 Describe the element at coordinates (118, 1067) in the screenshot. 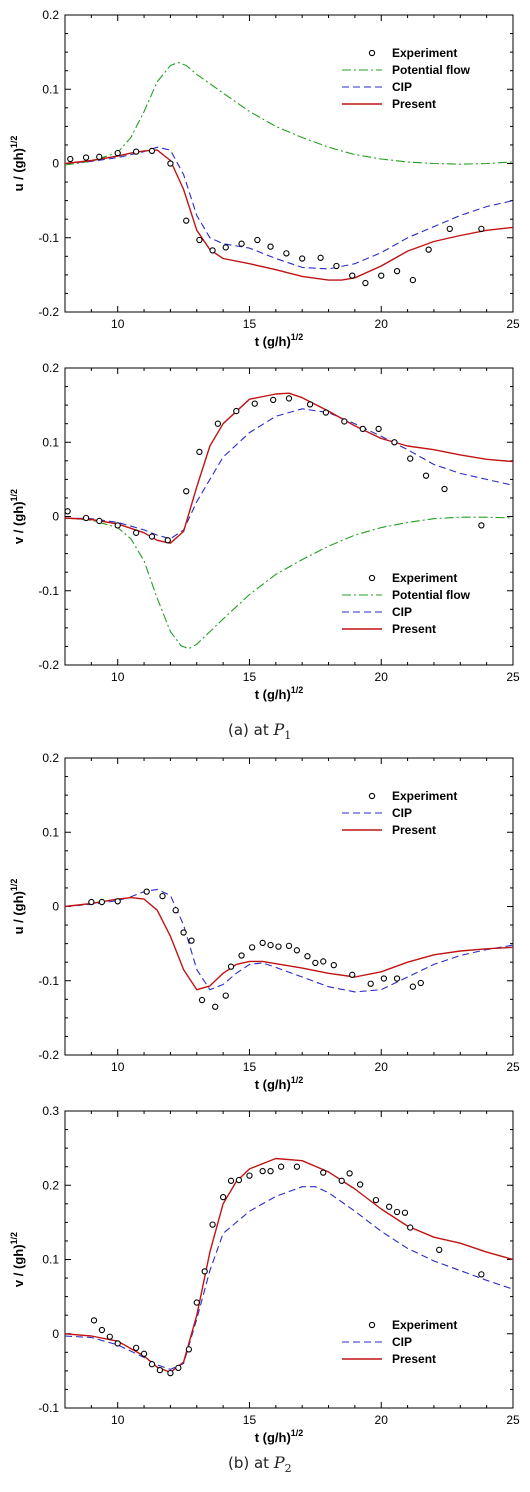

I see `x-tick-label: 10` at that location.